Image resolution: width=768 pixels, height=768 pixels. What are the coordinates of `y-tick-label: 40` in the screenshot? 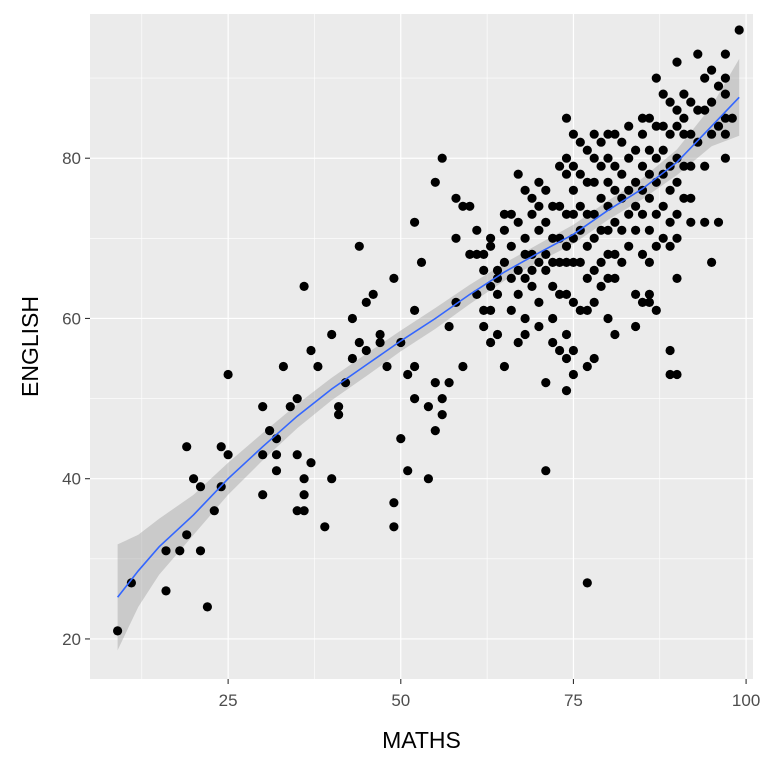 It's located at (71, 479).